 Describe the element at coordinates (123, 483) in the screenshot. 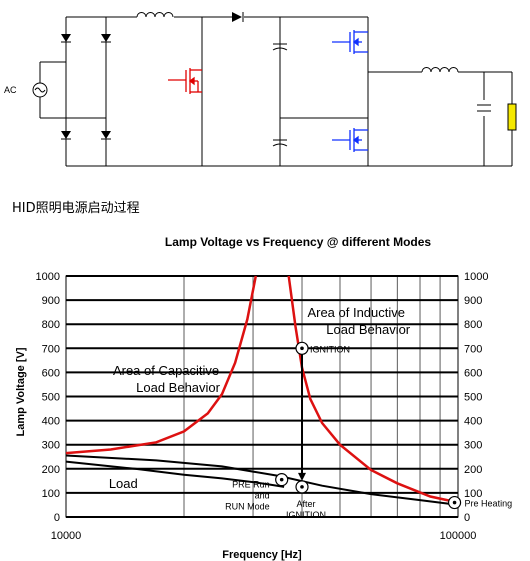

I see `region-annotation: Load` at that location.